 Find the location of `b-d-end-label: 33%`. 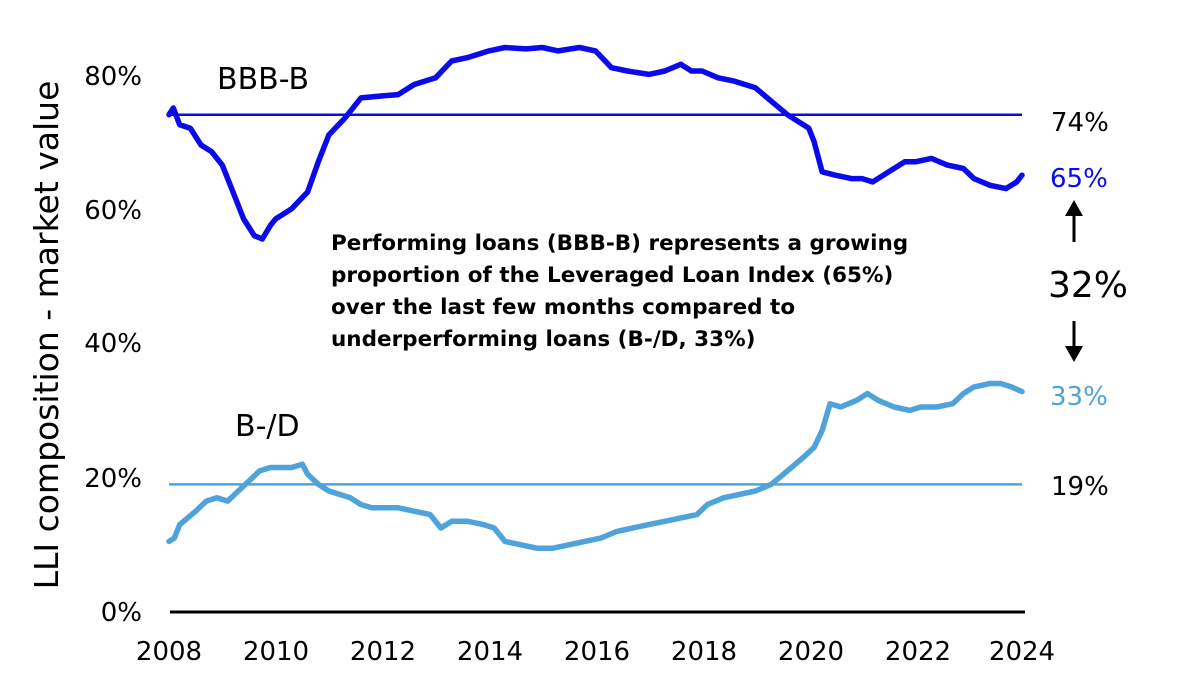

b-d-end-label: 33% is located at coordinates (1079, 397).